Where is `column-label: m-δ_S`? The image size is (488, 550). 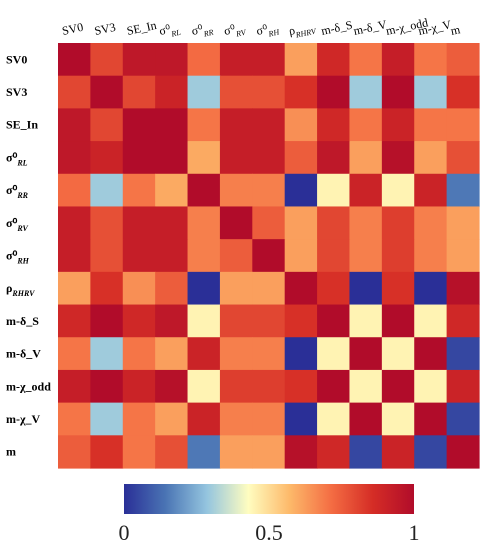
column-label: m-δ_S is located at coordinates (337, 28).